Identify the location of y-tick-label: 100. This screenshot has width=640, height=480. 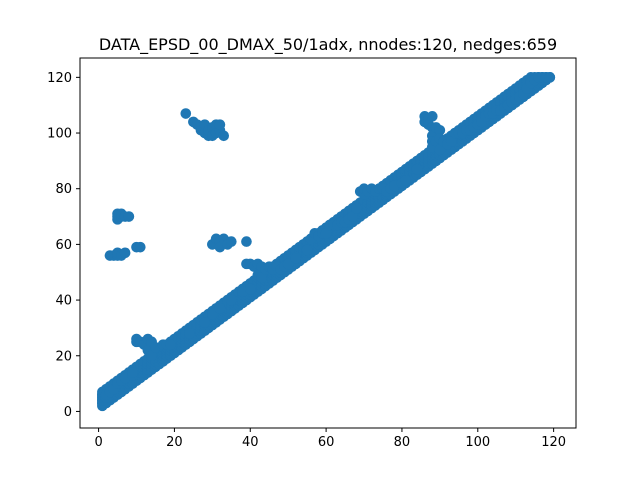
(59, 134).